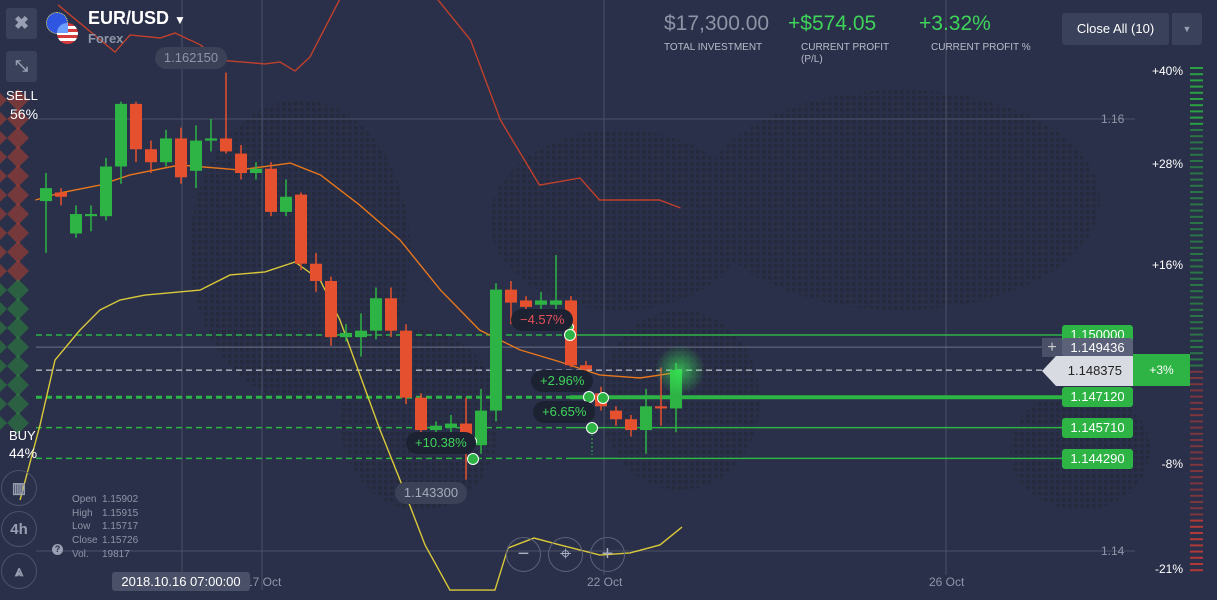 Image resolution: width=1217 pixels, height=600 pixels. I want to click on x-axis-label: 26 Oct, so click(947, 582).